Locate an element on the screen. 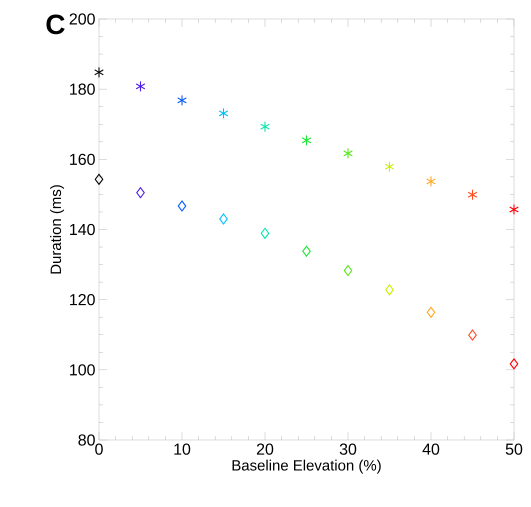 The width and height of the screenshot is (531, 507). x-tick-label: 20 is located at coordinates (265, 449).